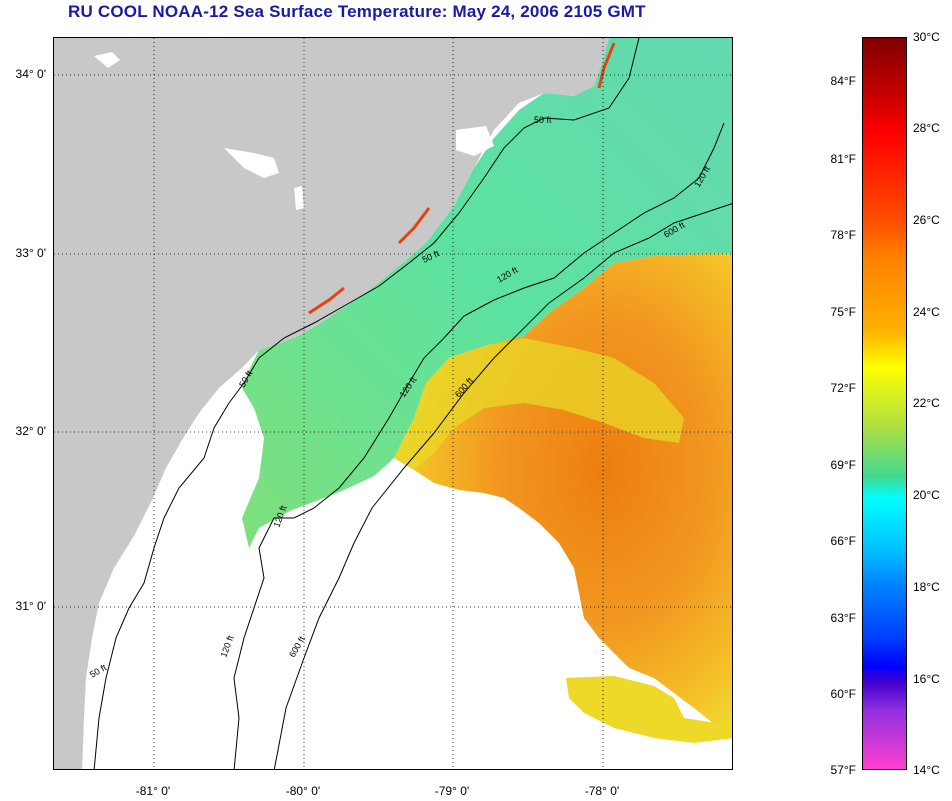 The image size is (952, 801). I want to click on colorbar-fahrenheit-label: 72°F, so click(843, 388).